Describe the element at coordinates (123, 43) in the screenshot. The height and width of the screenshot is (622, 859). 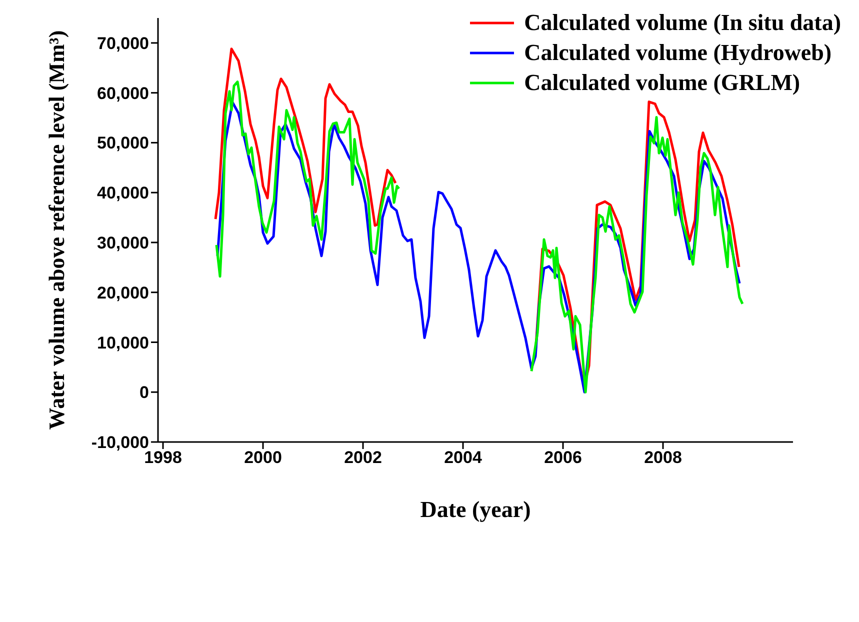
I see `y-tick-label: 70,000` at that location.